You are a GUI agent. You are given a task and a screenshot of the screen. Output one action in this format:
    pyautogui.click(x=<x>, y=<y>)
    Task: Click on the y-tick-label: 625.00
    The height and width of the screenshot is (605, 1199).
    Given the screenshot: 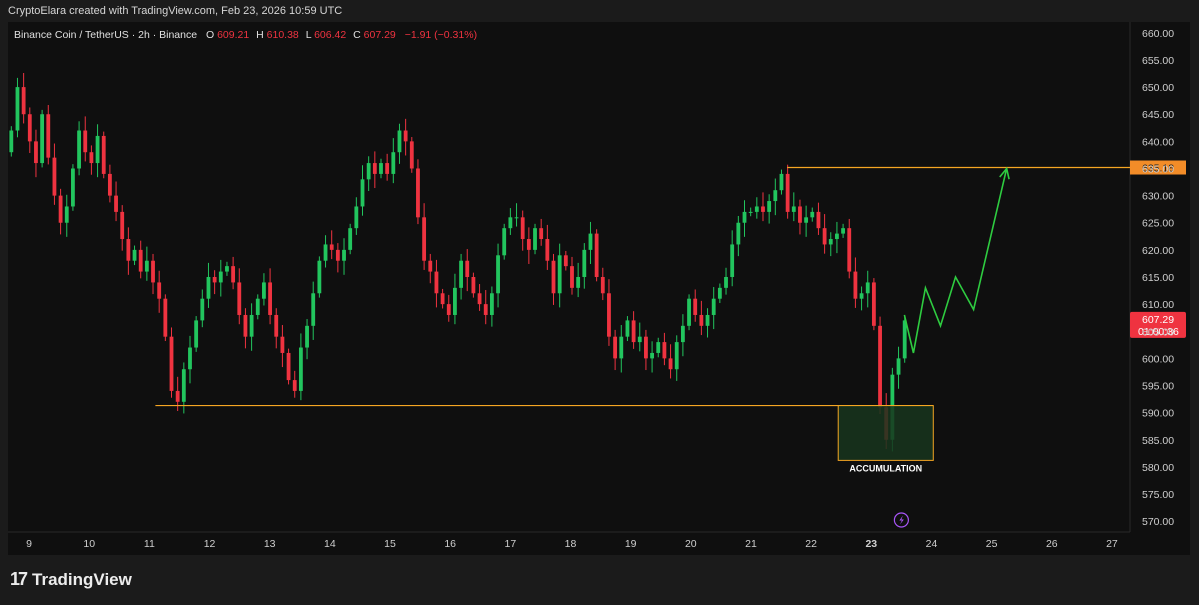 What is the action you would take?
    pyautogui.click(x=1158, y=224)
    